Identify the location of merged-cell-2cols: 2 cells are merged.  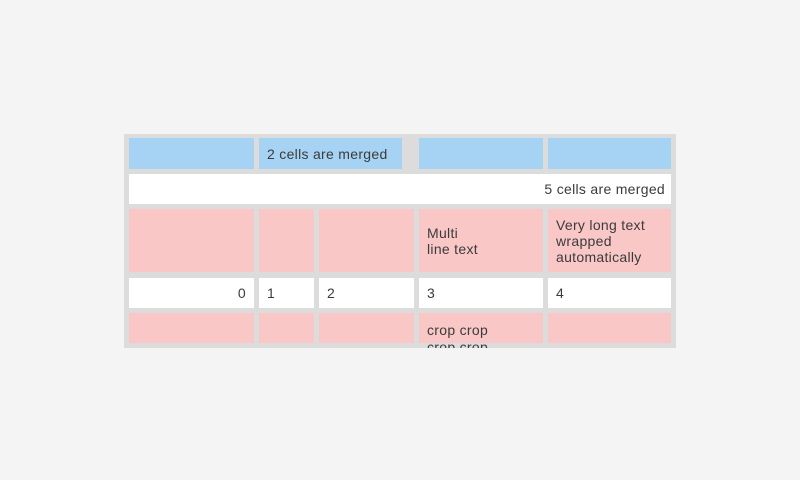
(330, 153).